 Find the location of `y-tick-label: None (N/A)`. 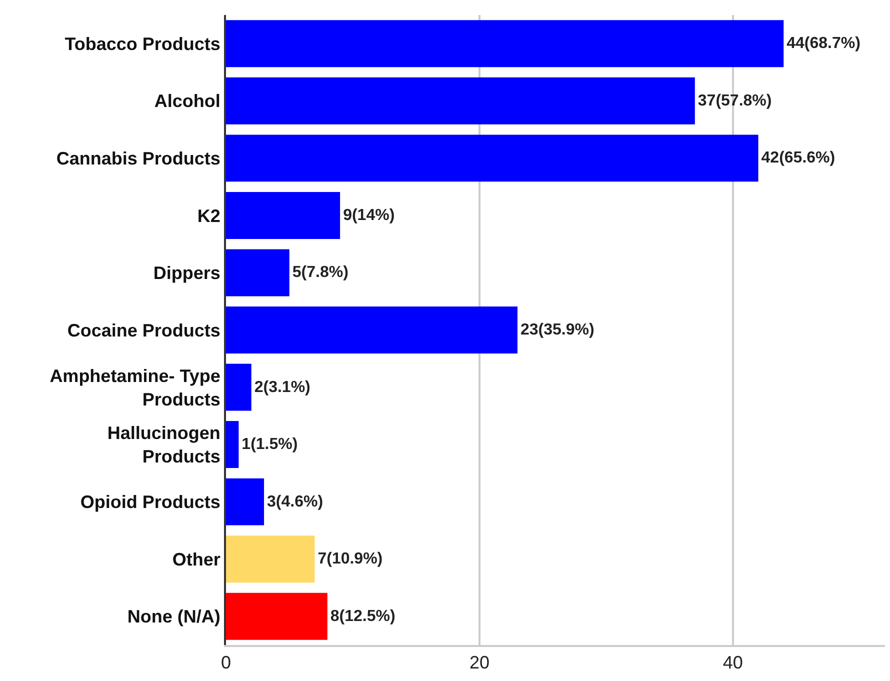

y-tick-label: None (N/A) is located at coordinates (173, 616).